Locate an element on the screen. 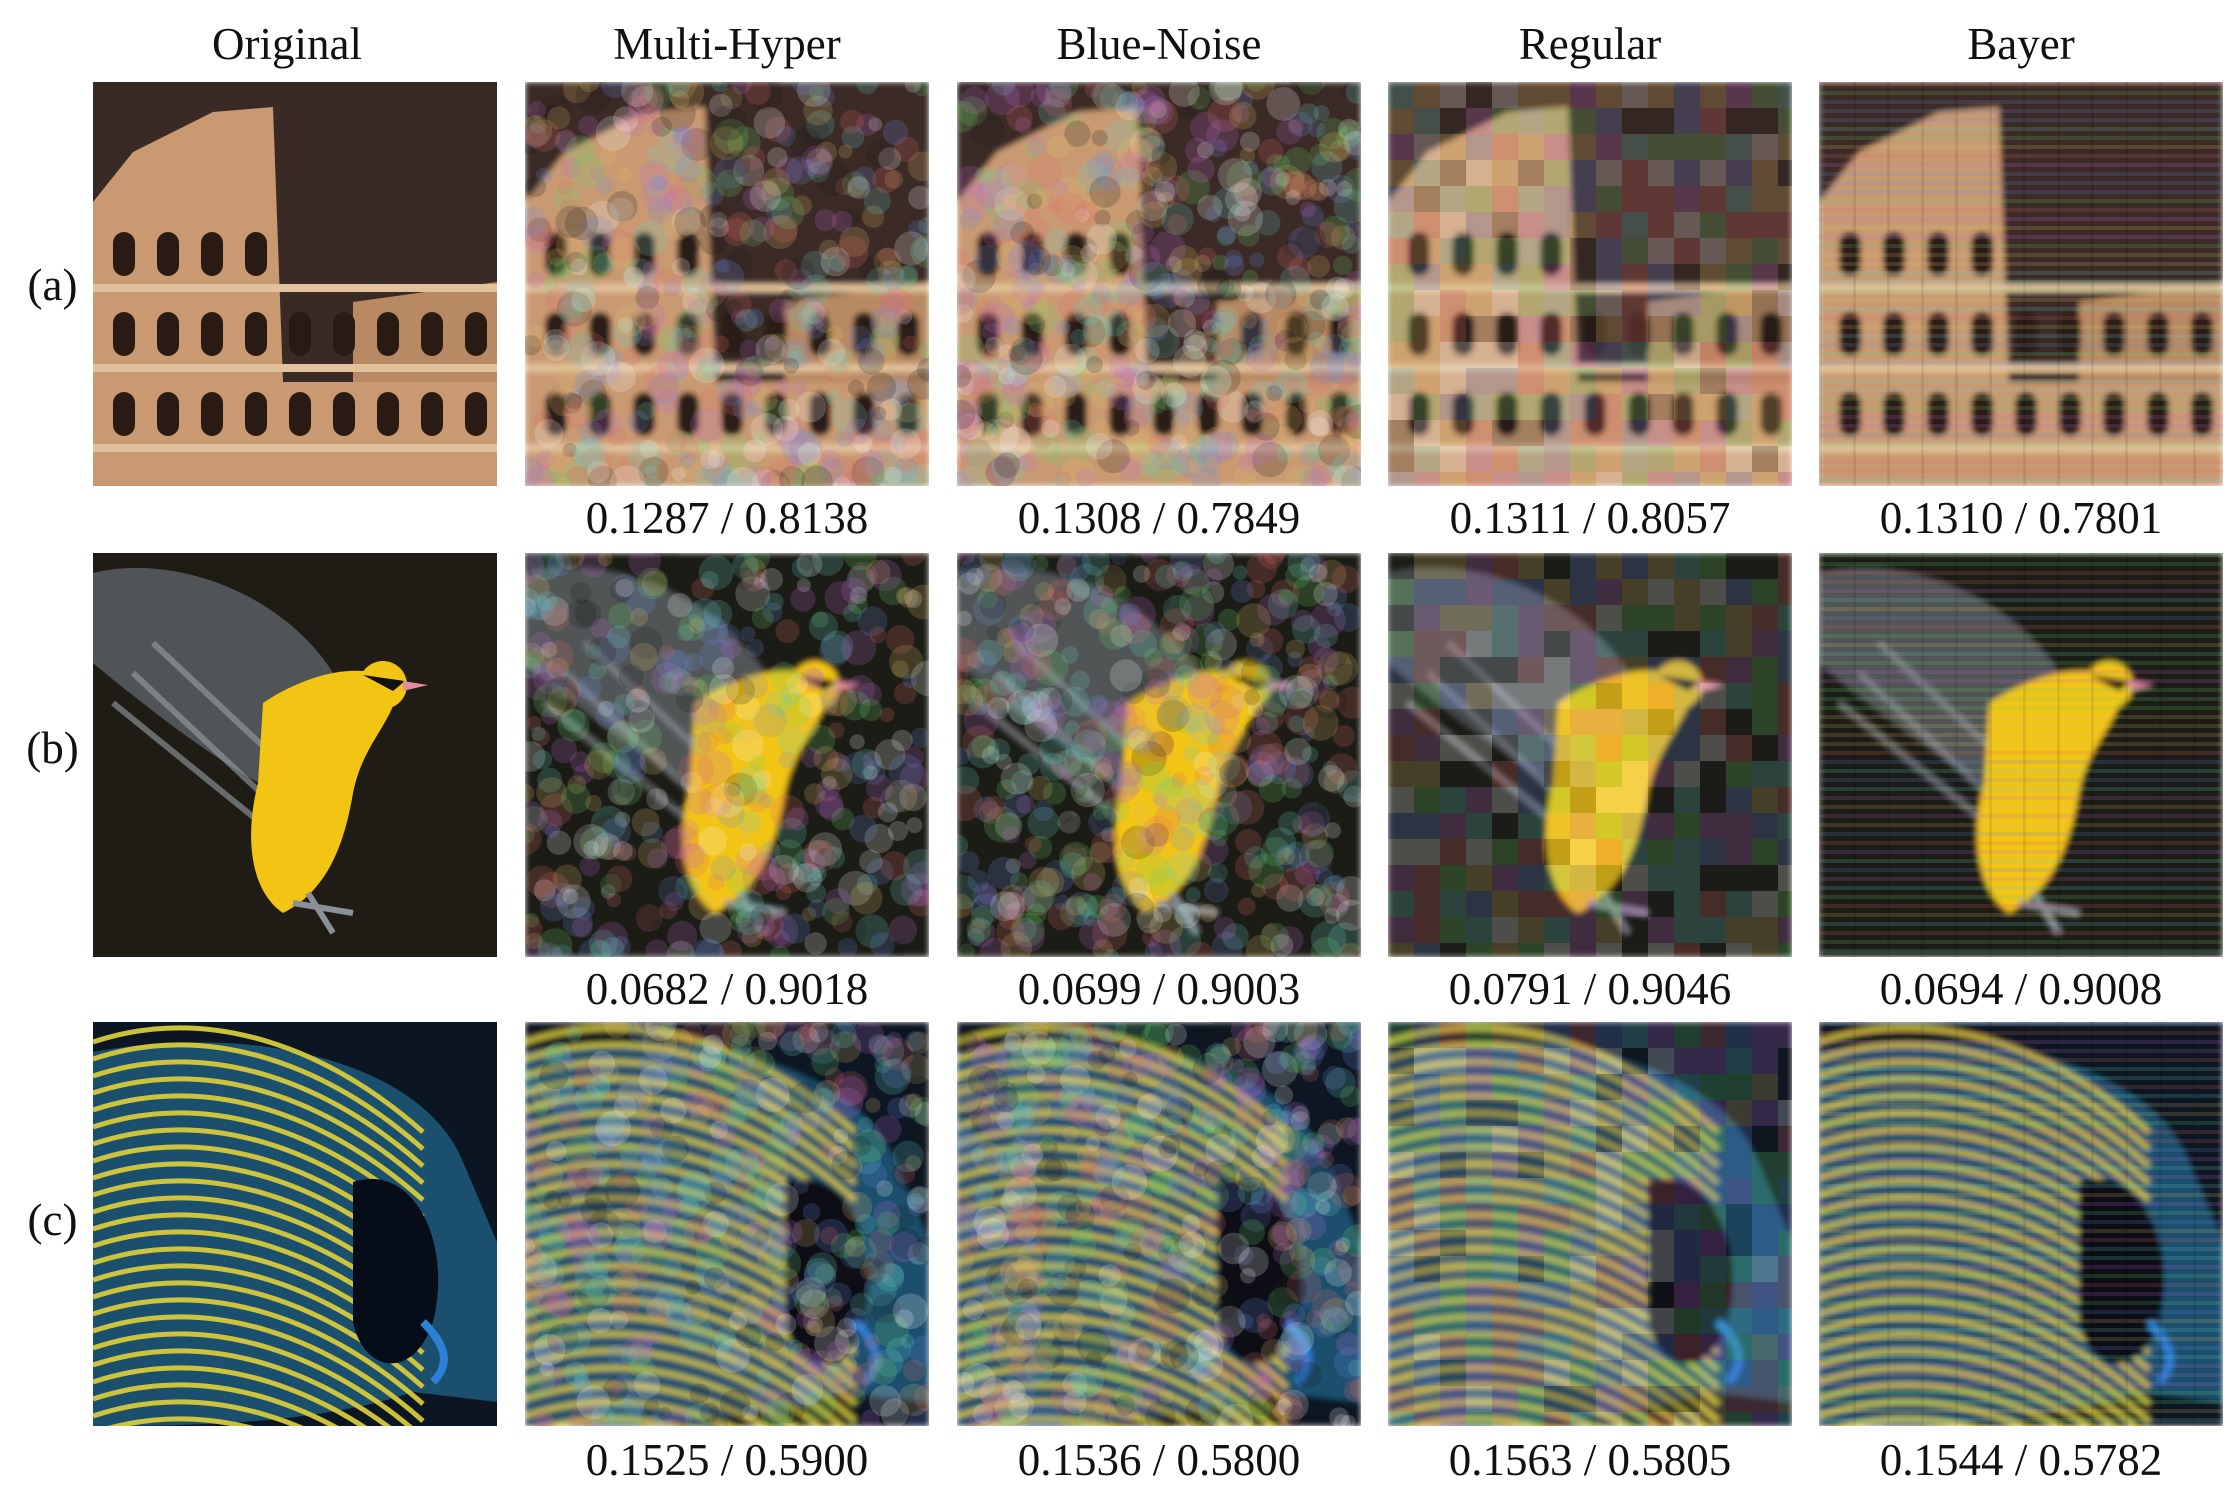 The height and width of the screenshot is (1493, 2237). column-header-regular: Regular is located at coordinates (1590, 44).